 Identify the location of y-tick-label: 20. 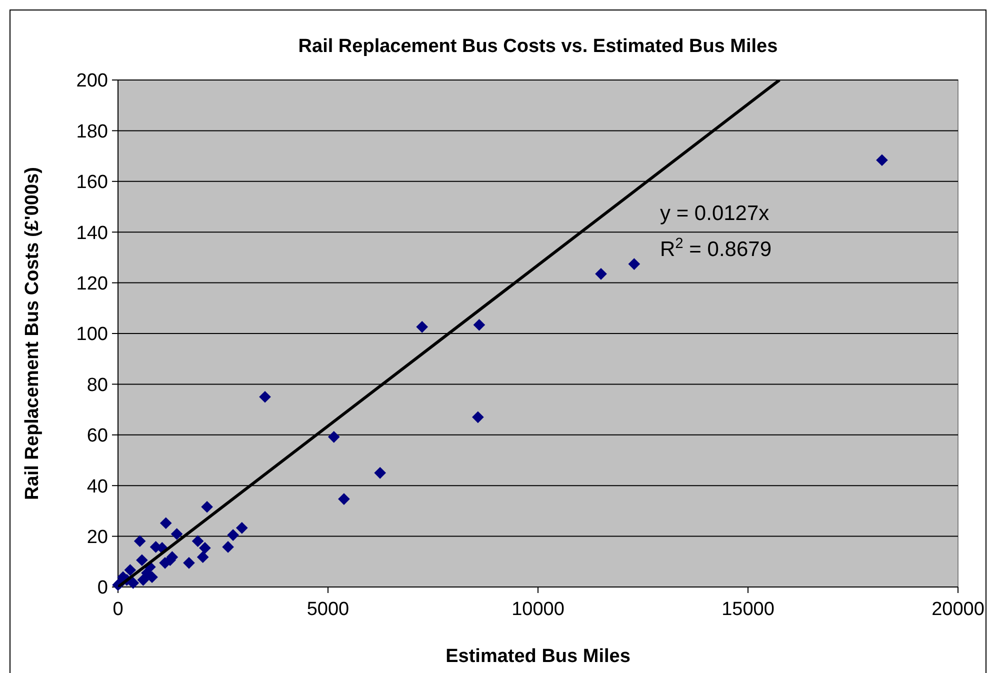
(97, 537).